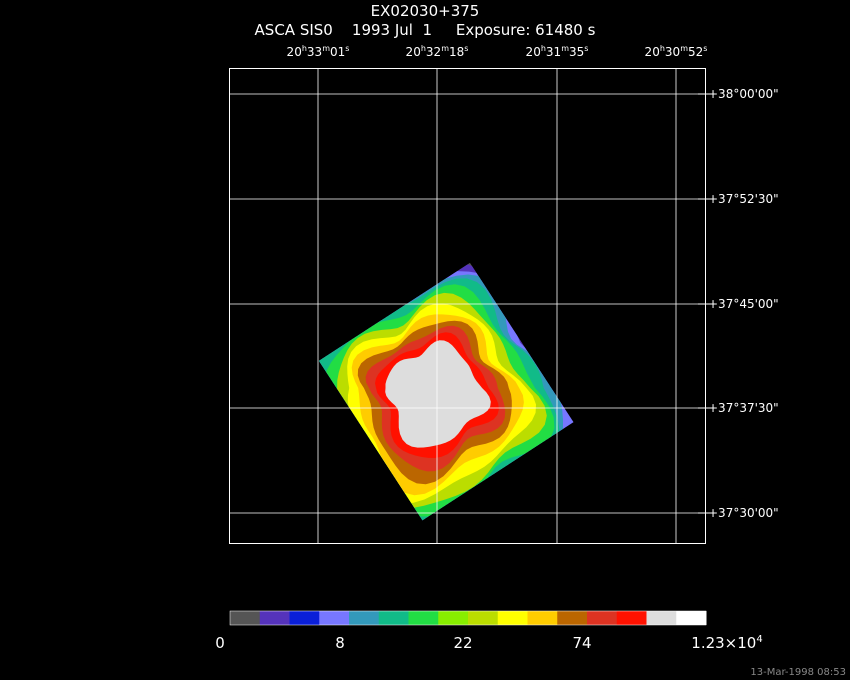  Describe the element at coordinates (557, 51) in the screenshot. I see `ra-tick-label: 20h31m35s` at that location.